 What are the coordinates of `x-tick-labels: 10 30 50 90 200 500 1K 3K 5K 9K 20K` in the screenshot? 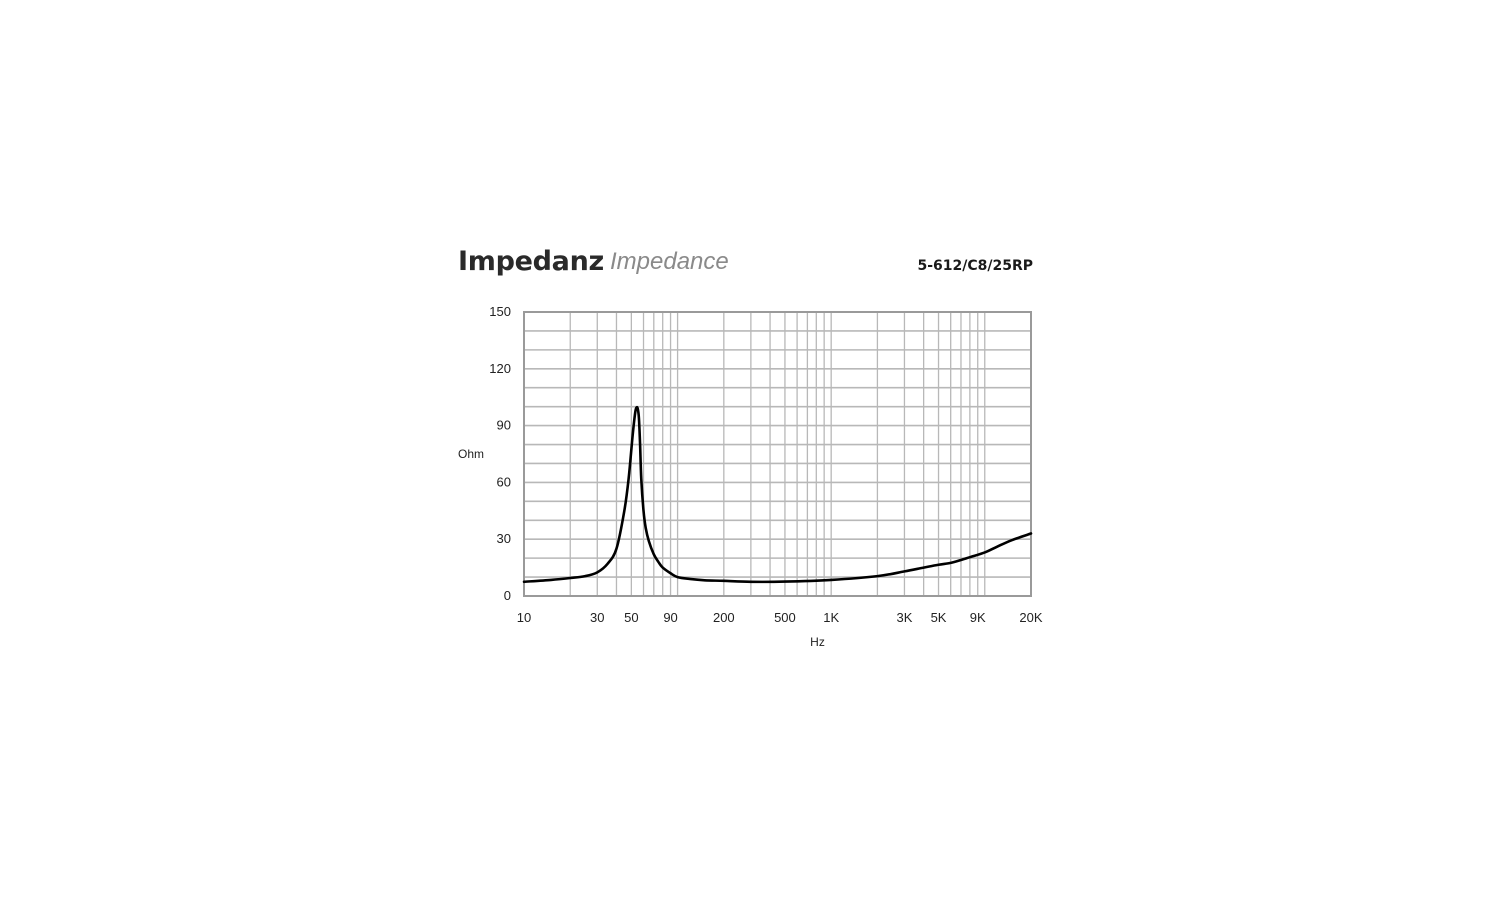 It's located at (780, 617).